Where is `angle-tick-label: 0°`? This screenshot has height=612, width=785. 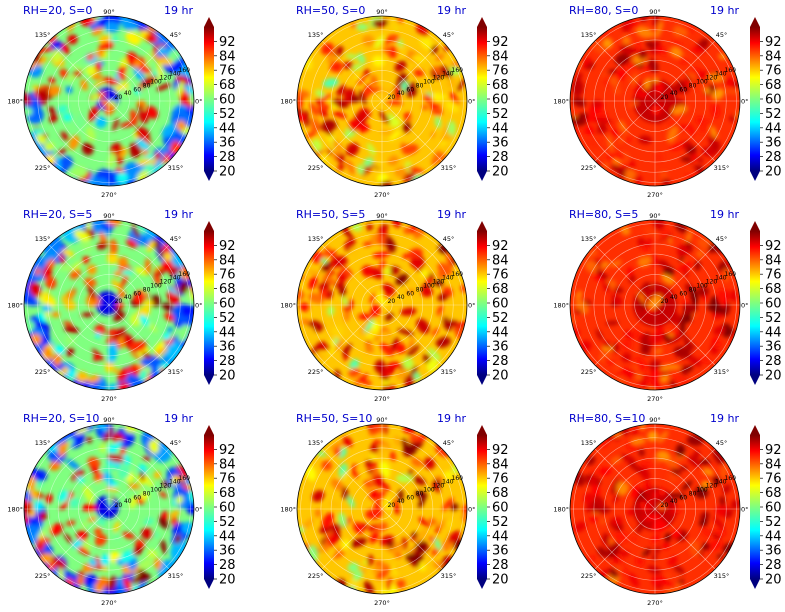
angle-tick-label: 0° is located at coordinates (198, 306).